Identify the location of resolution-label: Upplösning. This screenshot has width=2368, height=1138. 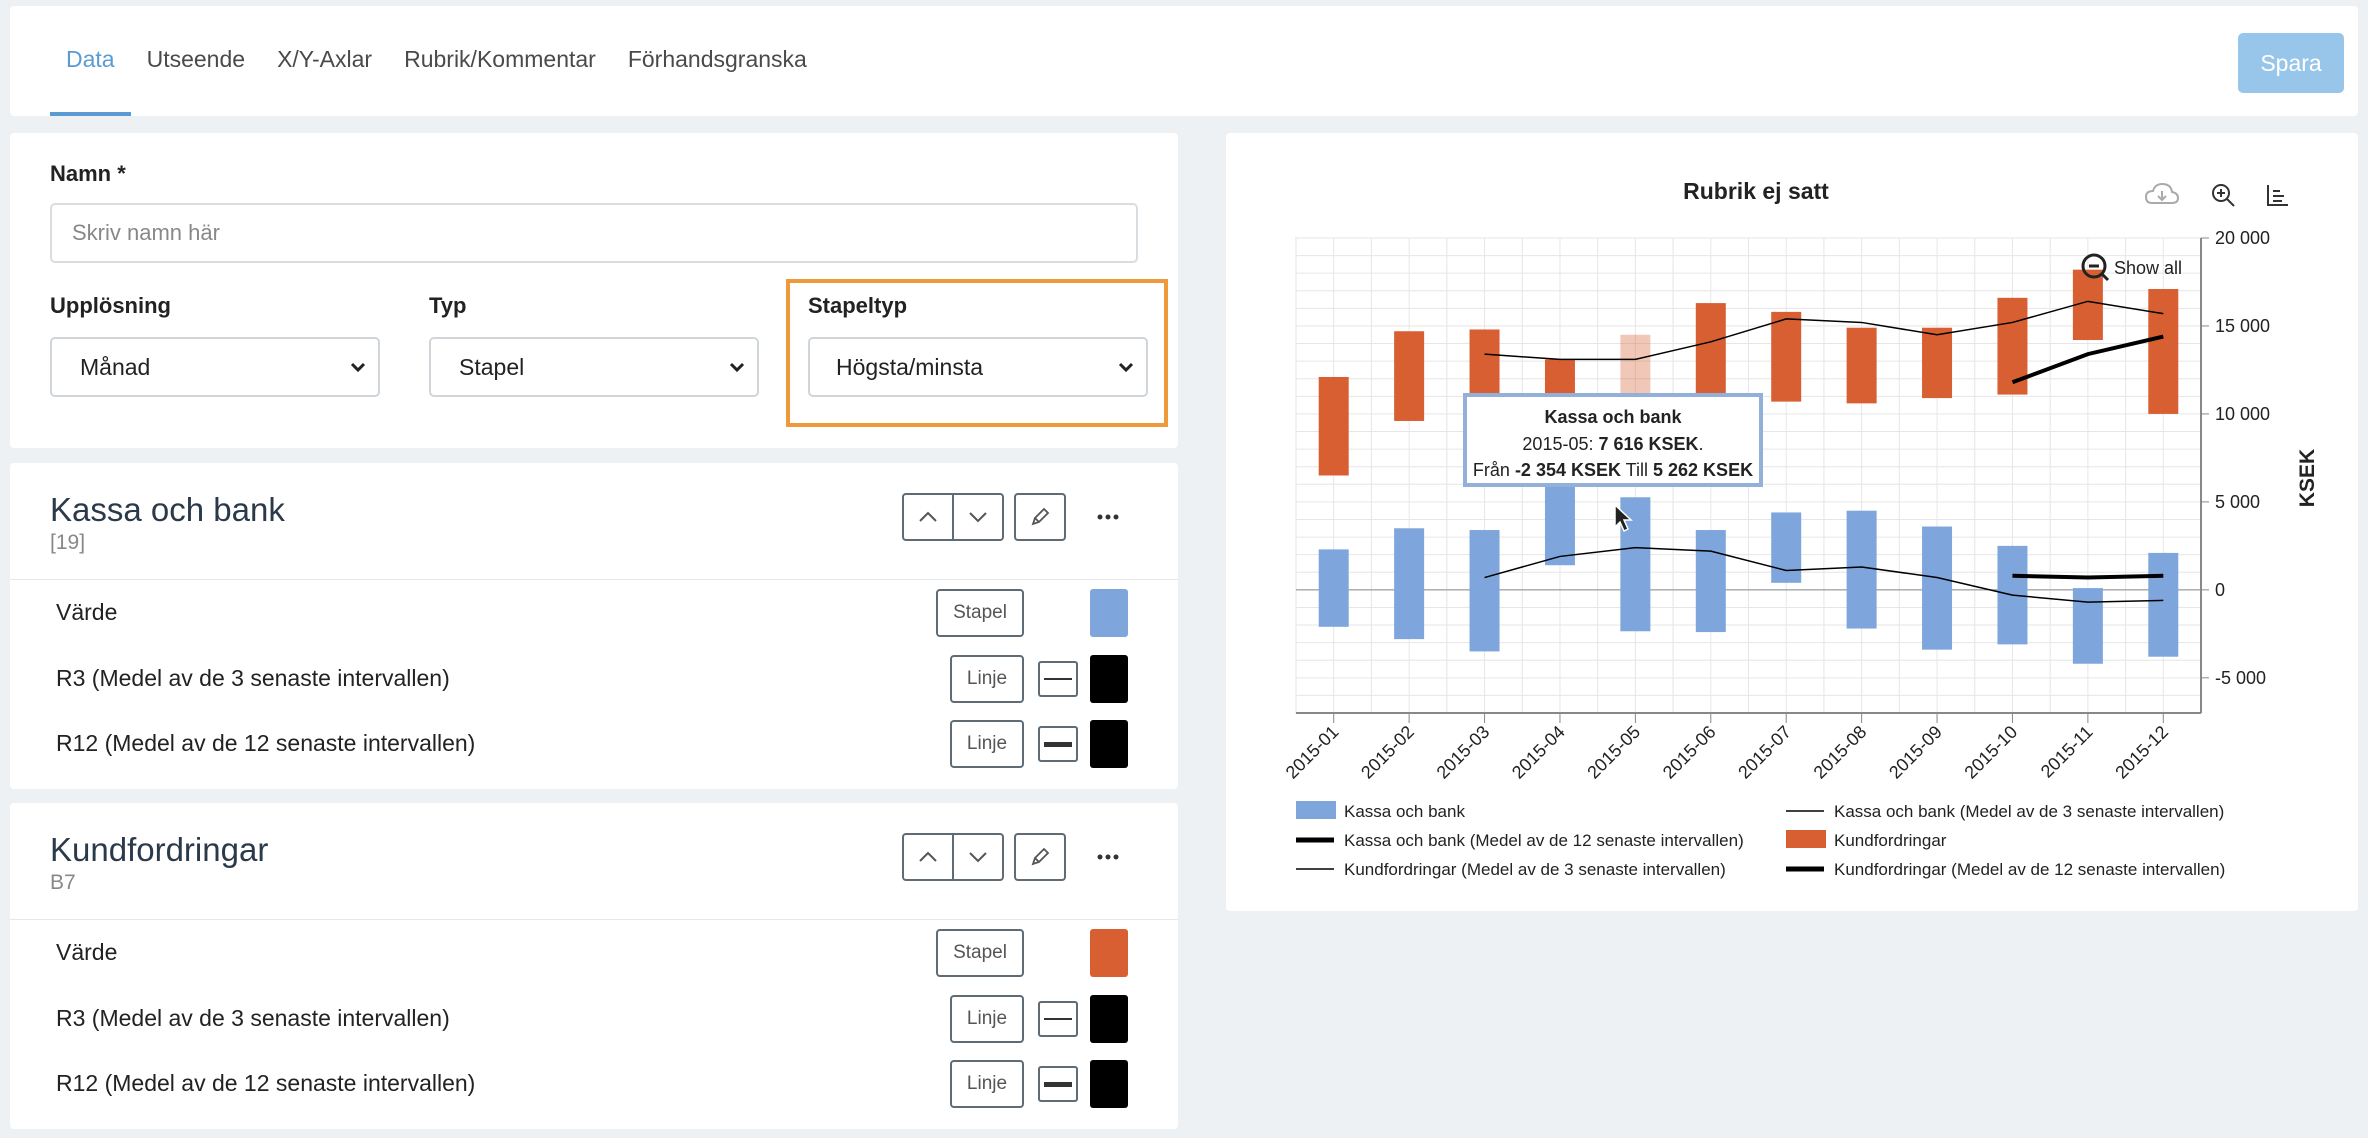
(110, 305).